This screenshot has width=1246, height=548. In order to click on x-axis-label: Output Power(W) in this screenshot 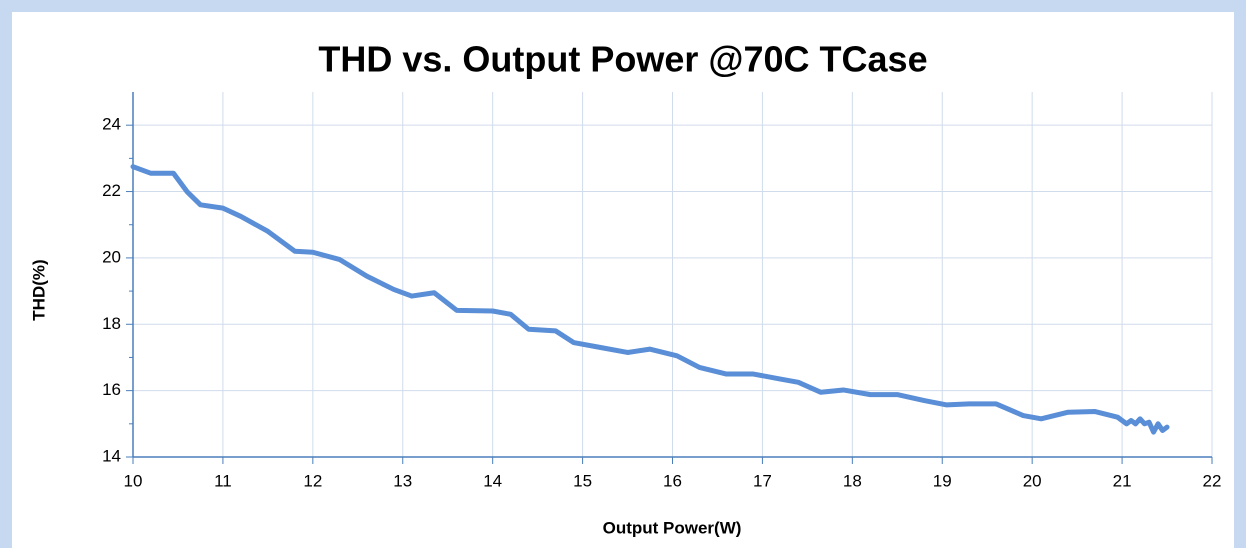, I will do `click(672, 527)`.